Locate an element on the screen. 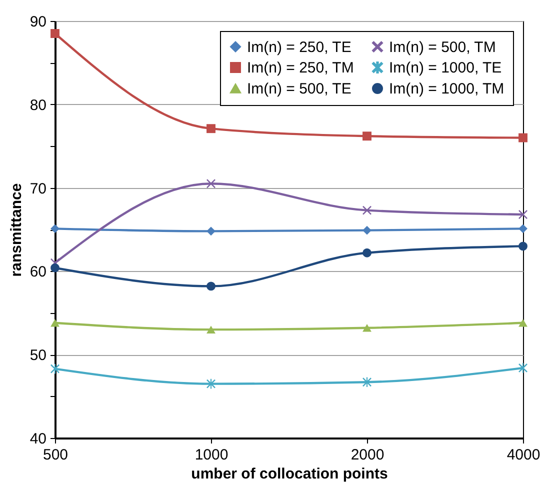  x-axis-title: umber of collocation points is located at coordinates (289, 474).